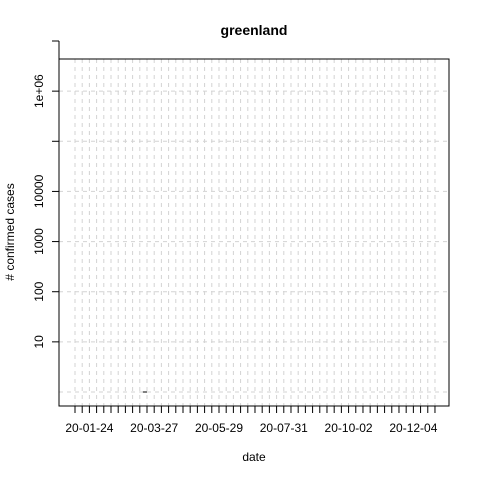  I want to click on x-tick-label: 20-10-02, so click(349, 428).